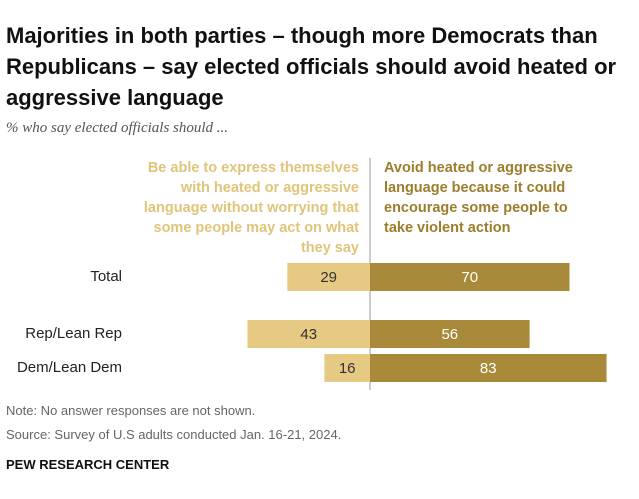 Image resolution: width=639 pixels, height=499 pixels. Describe the element at coordinates (131, 410) in the screenshot. I see `note: Note: No answer responses are not shown.` at that location.